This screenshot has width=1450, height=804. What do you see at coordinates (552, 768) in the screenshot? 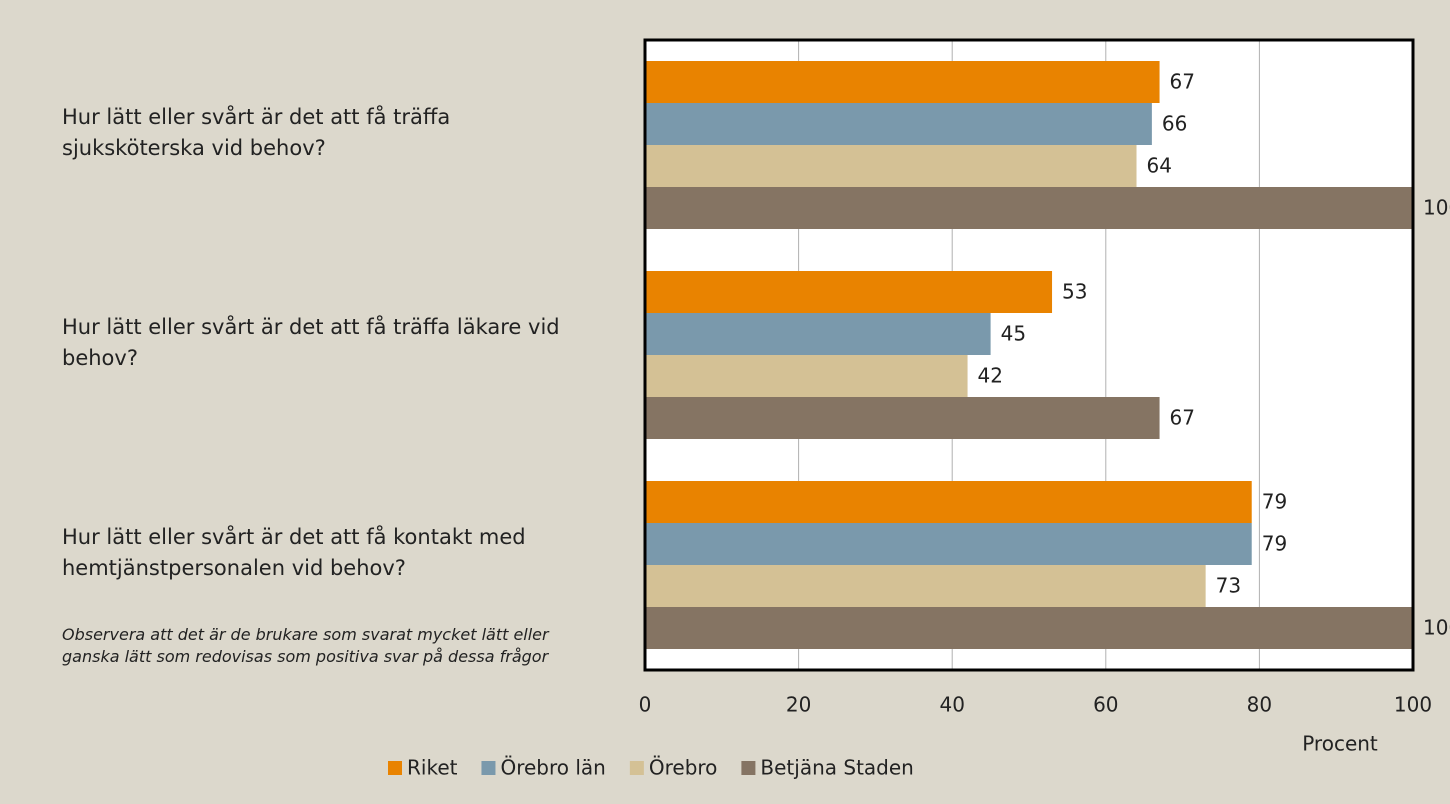
I see `legend-label: Örebro län` at bounding box center [552, 768].